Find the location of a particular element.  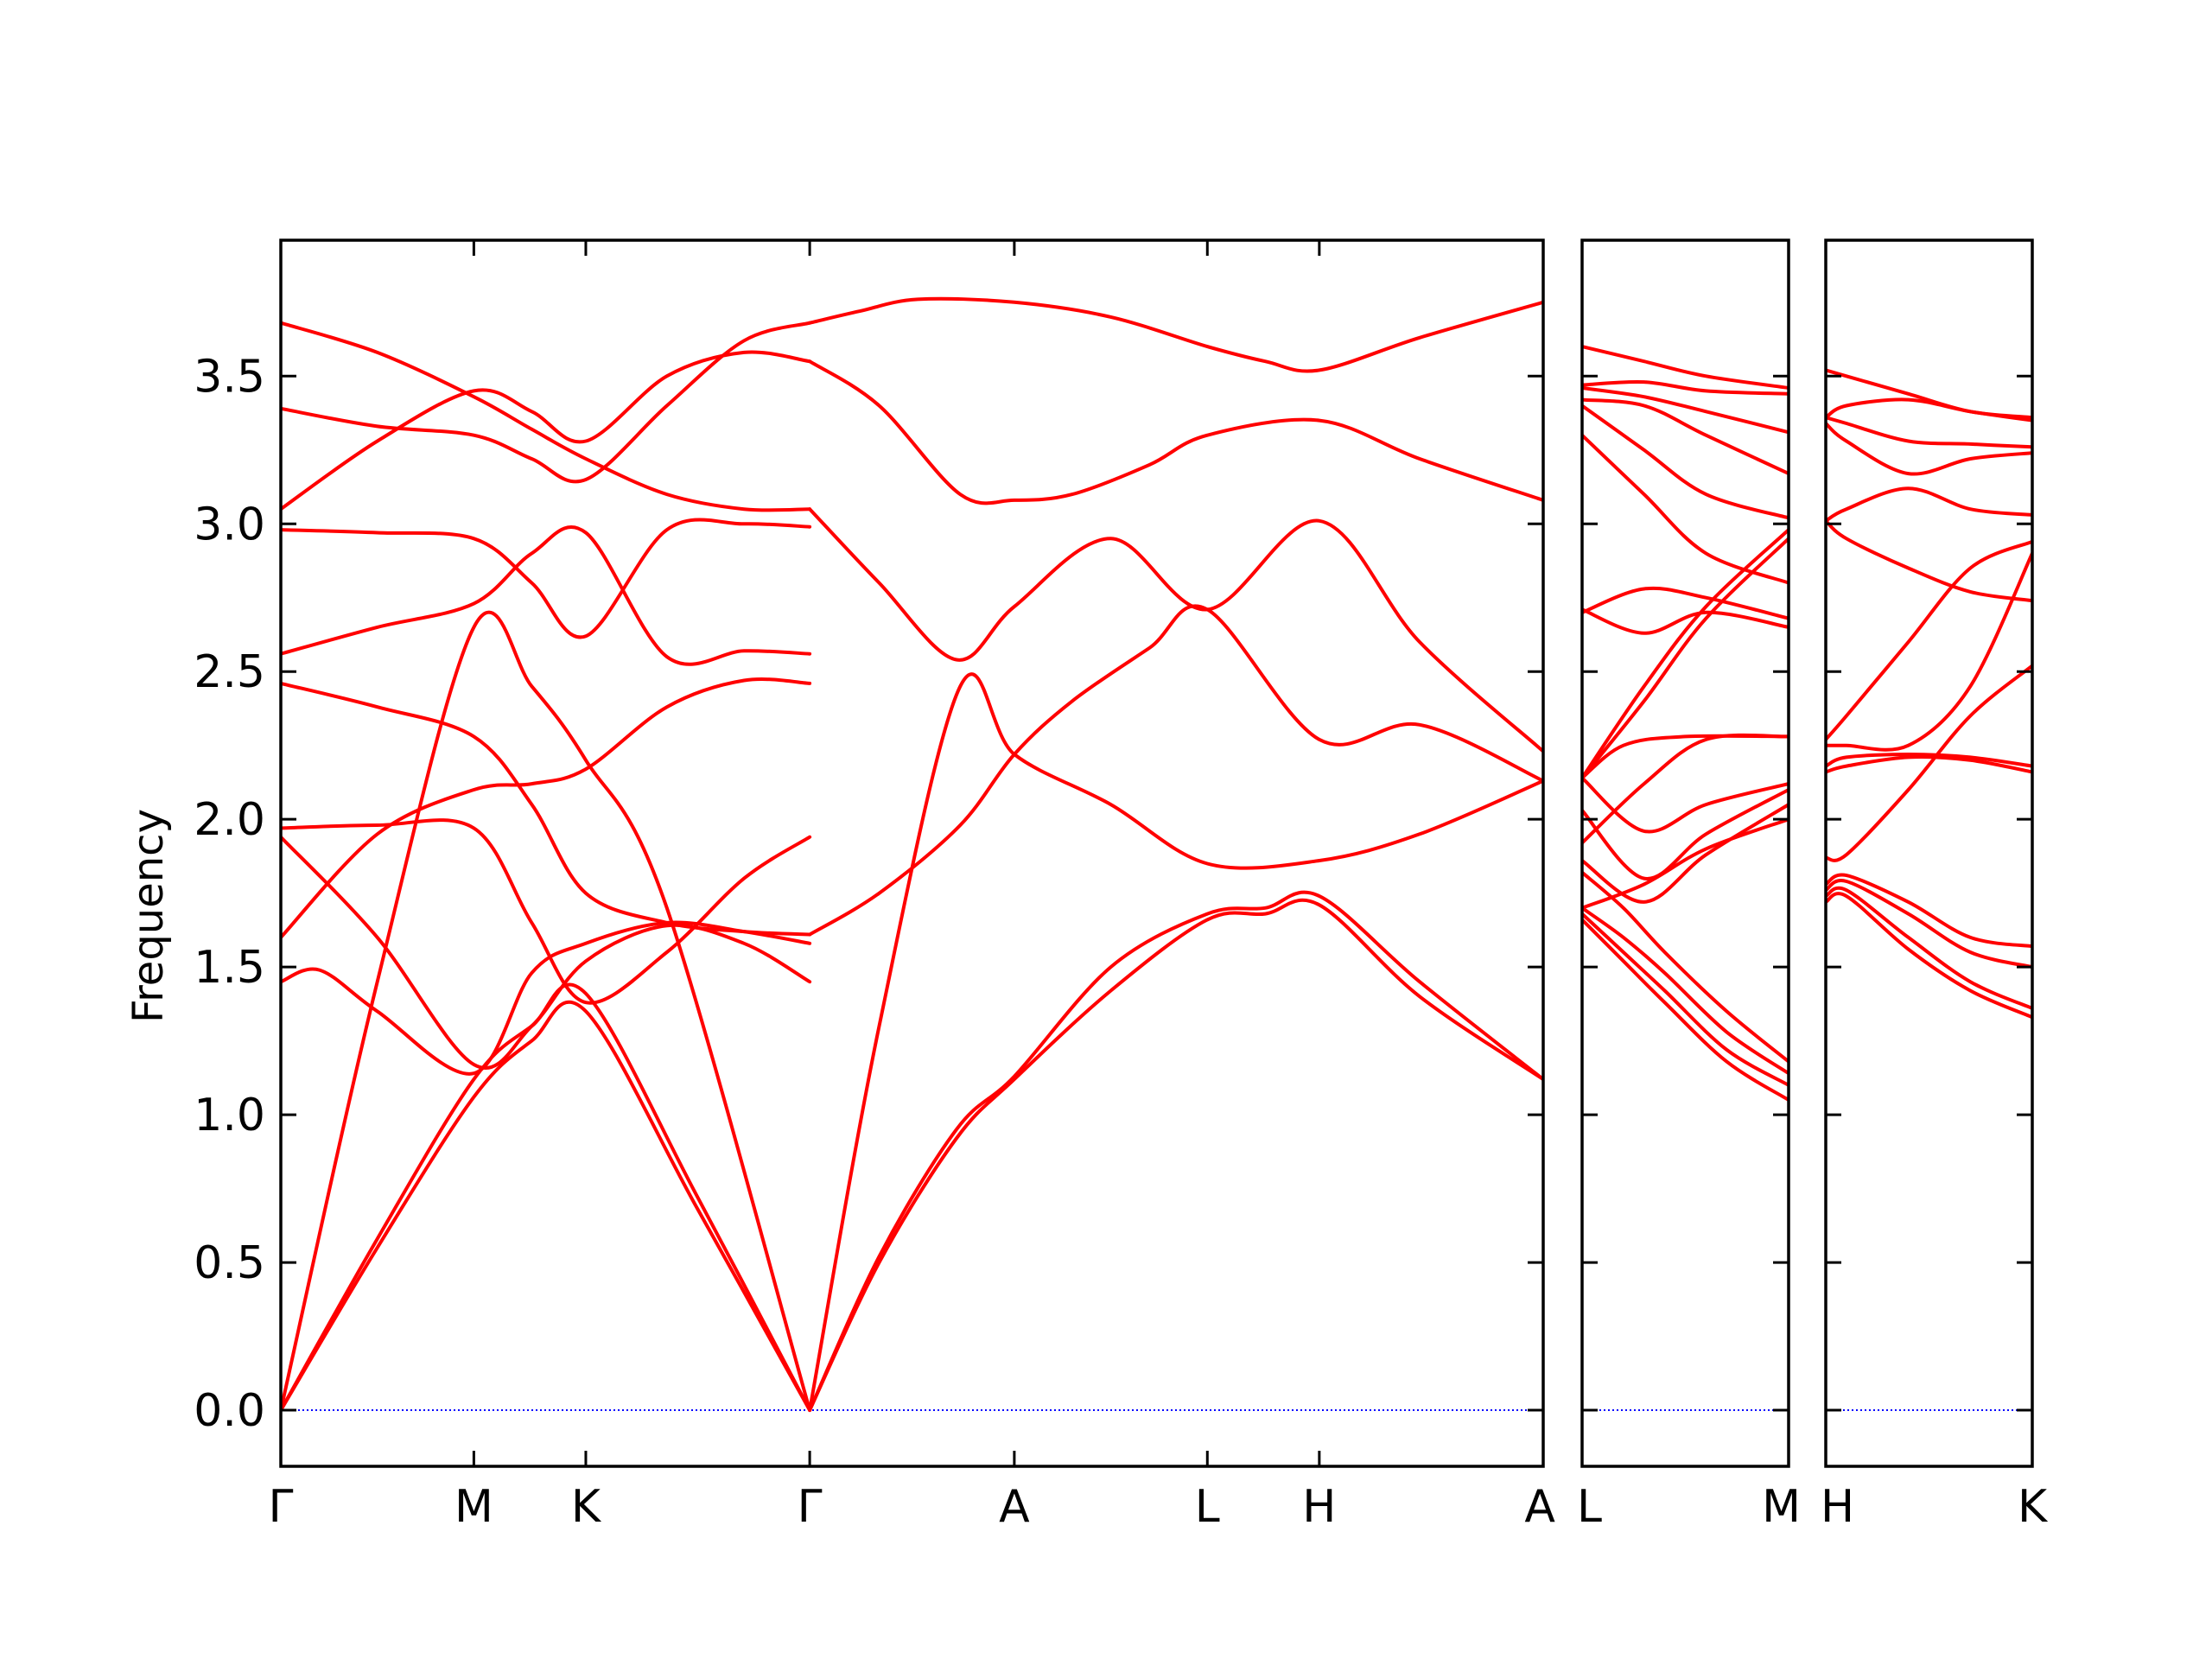

y-tick-label: 0.5 is located at coordinates (230, 1263).